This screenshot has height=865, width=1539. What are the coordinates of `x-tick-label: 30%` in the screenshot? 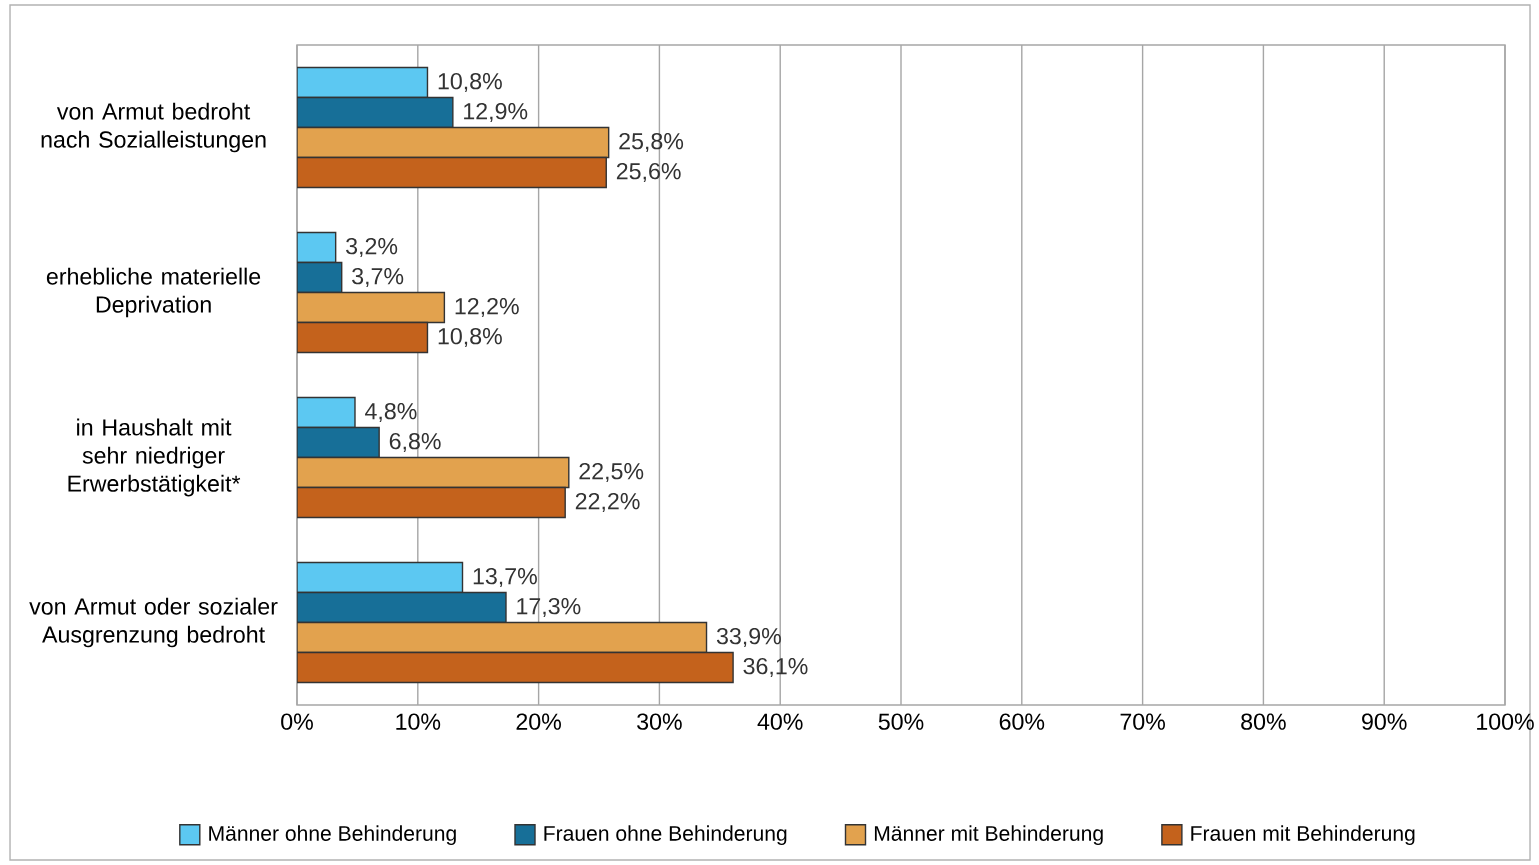 It's located at (659, 721).